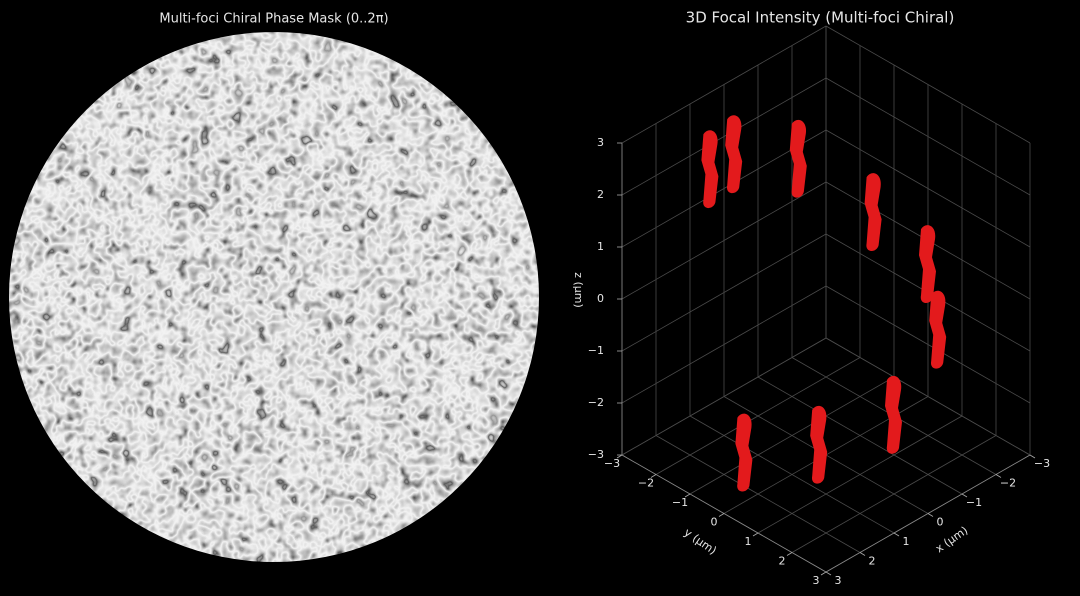 The width and height of the screenshot is (1080, 596). I want to click on x-tick-label: −1, so click(974, 502).